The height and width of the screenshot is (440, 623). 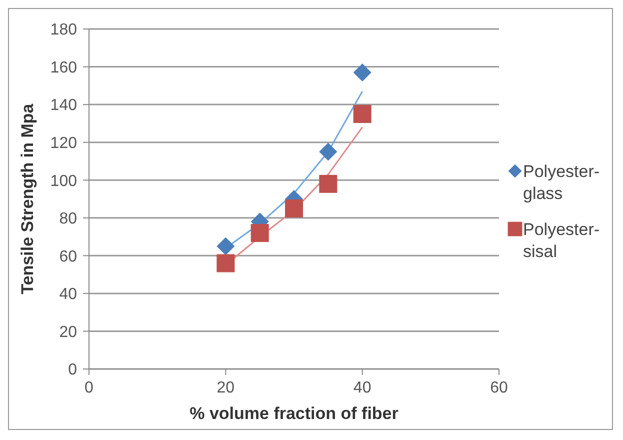 I want to click on y-tick-label: 140, so click(x=64, y=105).